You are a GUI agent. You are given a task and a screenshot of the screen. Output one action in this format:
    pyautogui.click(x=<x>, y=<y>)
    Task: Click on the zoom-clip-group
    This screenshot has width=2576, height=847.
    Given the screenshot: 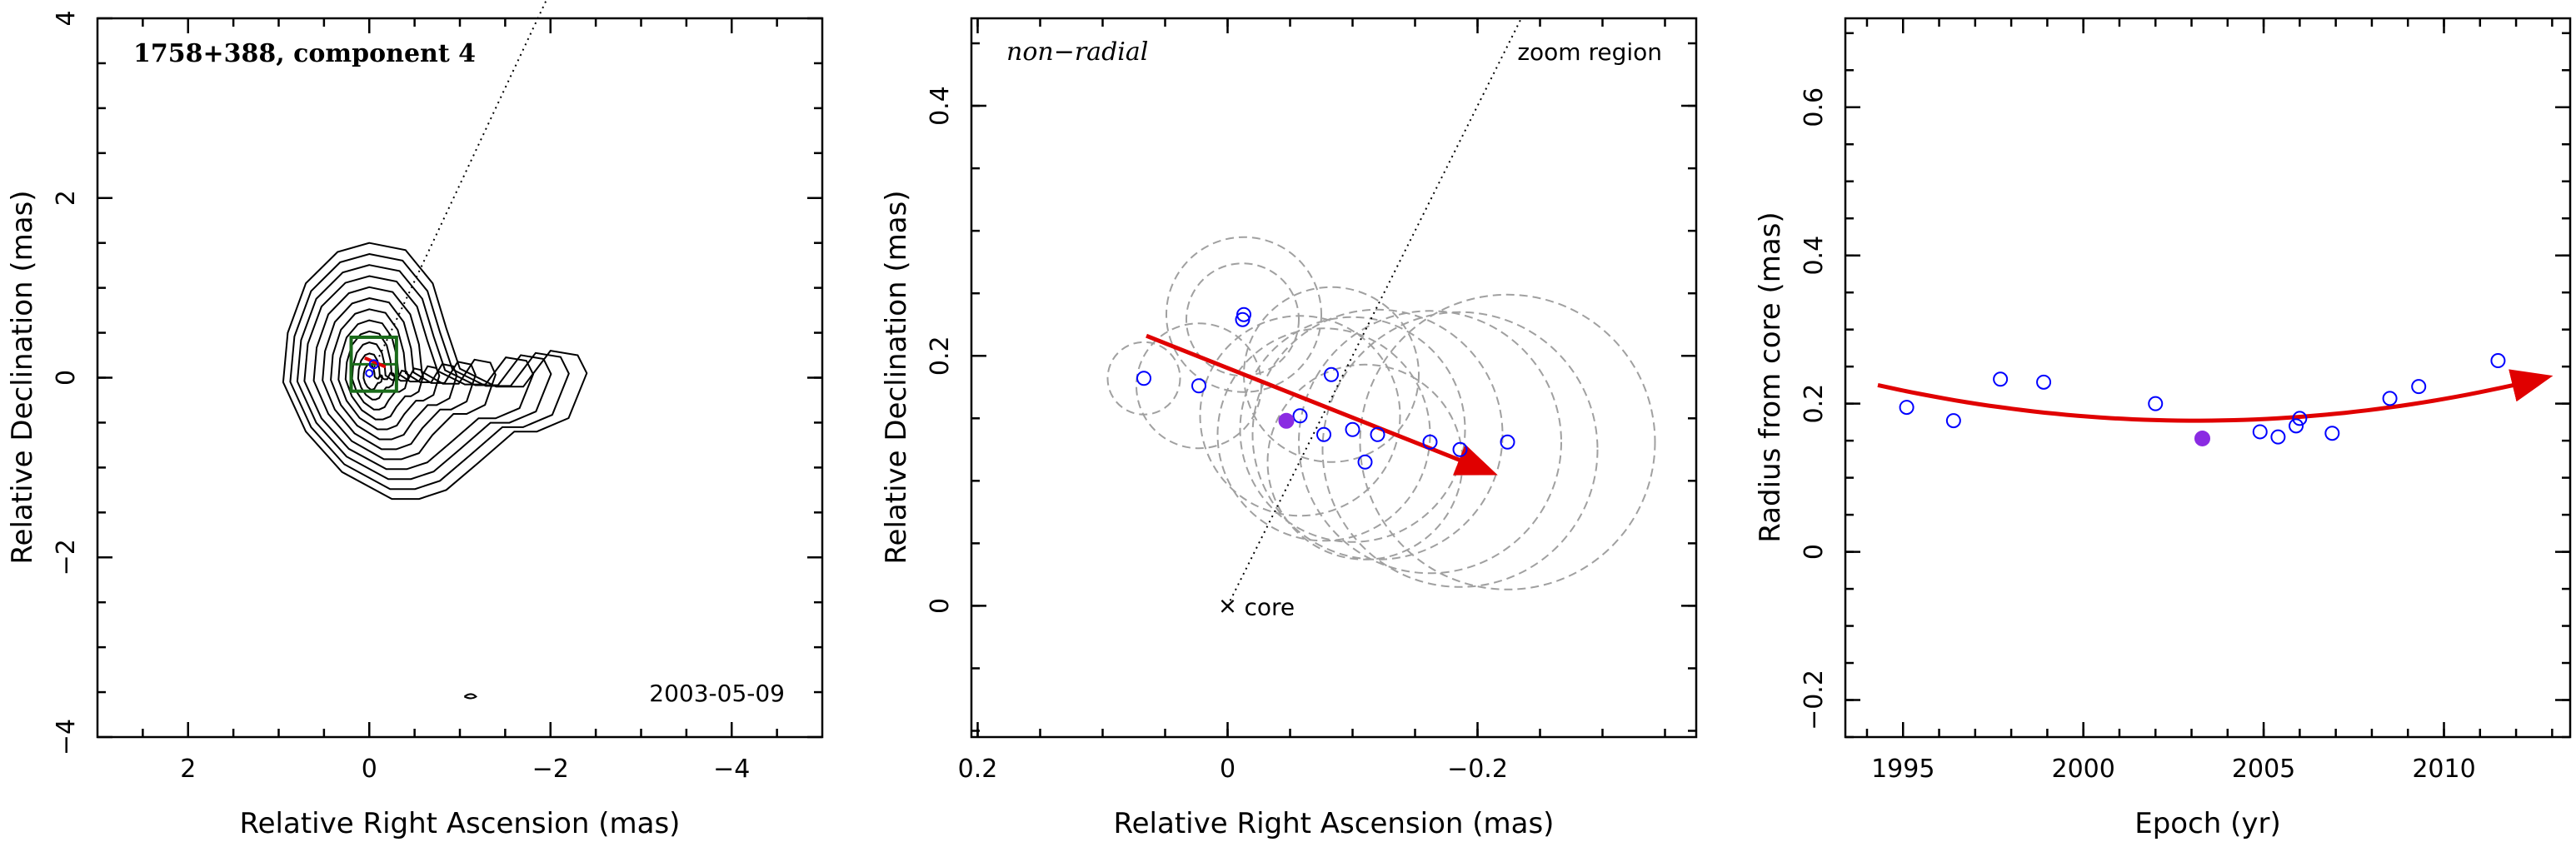 What is the action you would take?
    pyautogui.click(x=1381, y=312)
    